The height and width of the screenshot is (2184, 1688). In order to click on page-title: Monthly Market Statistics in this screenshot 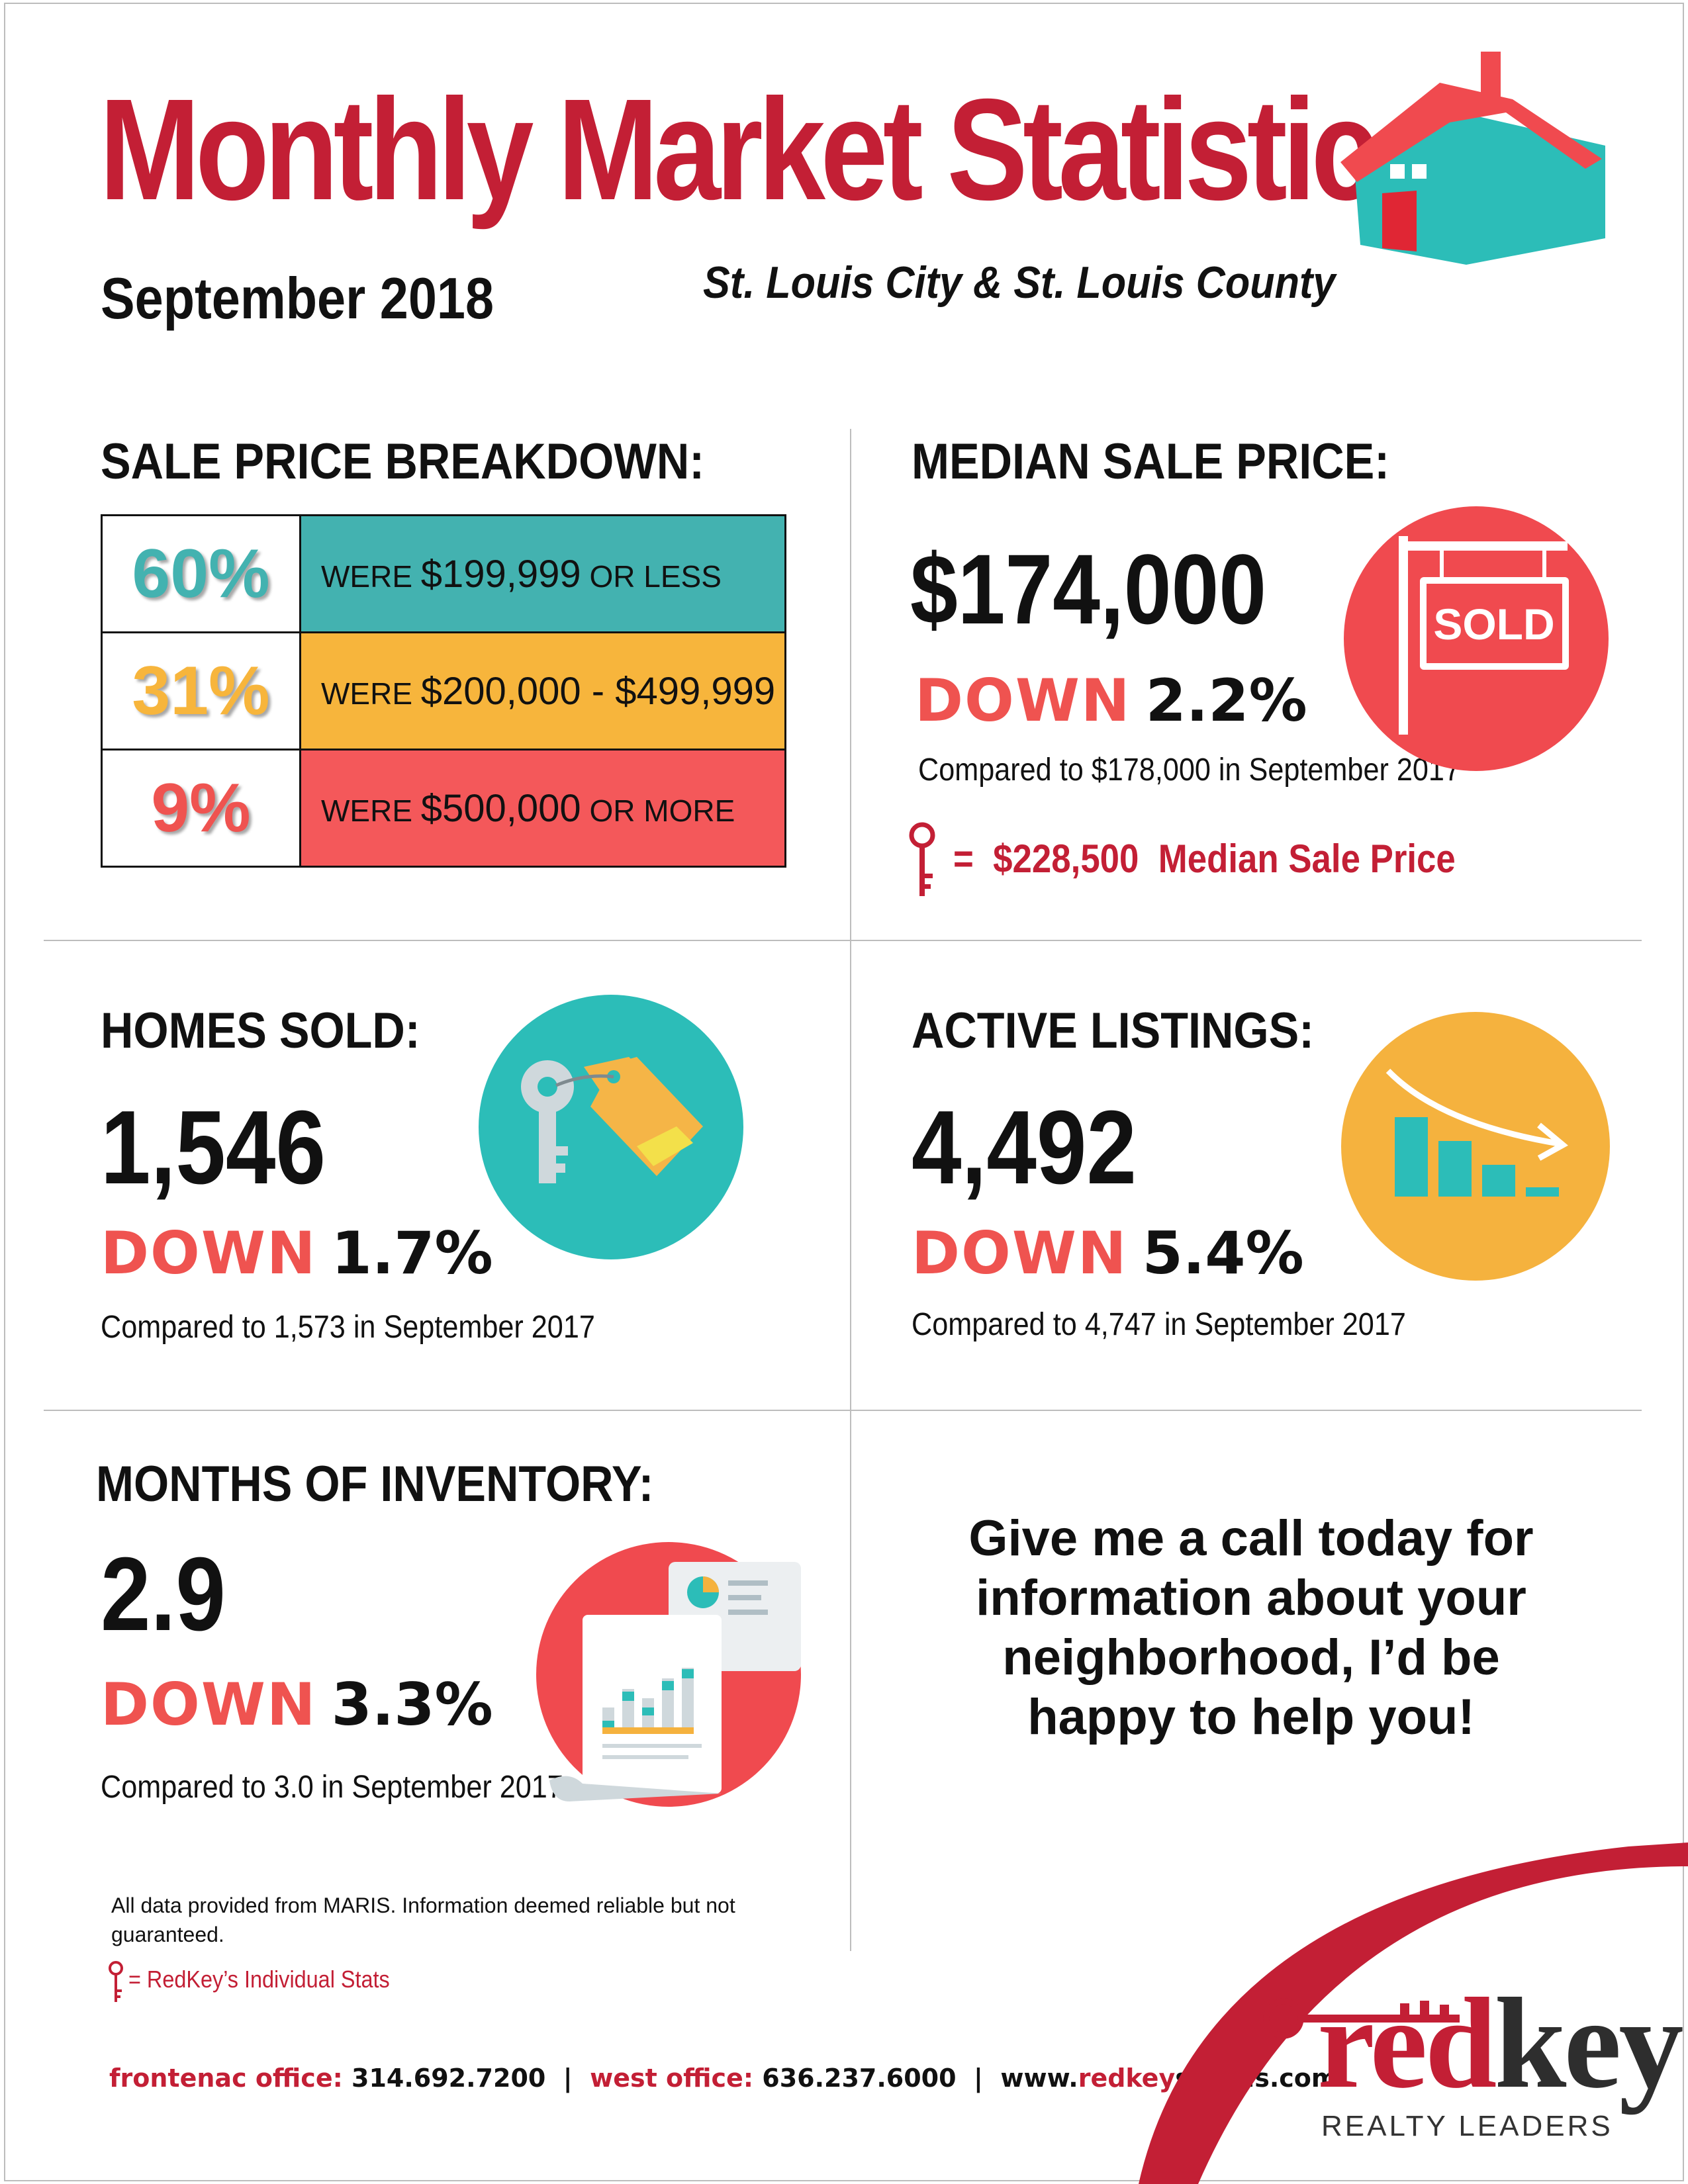, I will do `click(770, 149)`.